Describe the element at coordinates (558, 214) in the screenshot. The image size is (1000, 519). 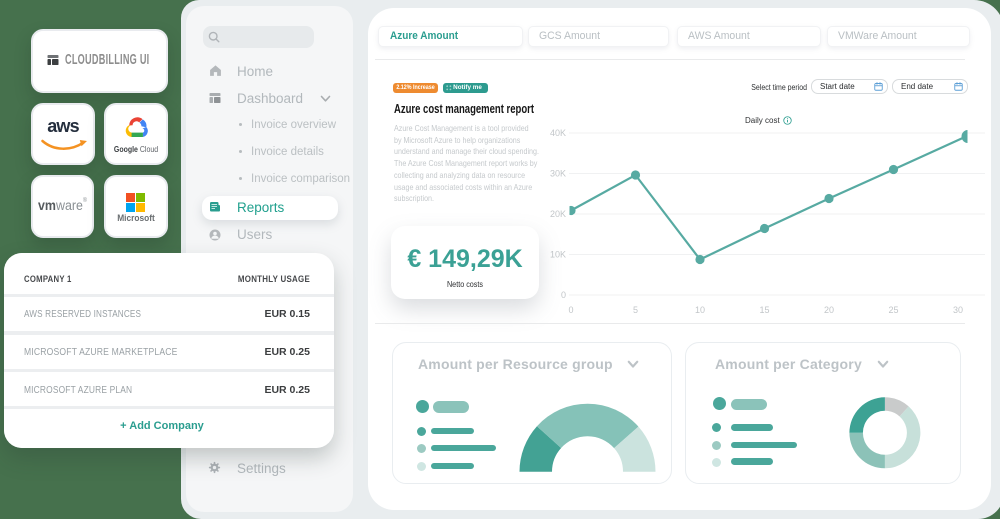
I see `svg-text: 20K` at that location.